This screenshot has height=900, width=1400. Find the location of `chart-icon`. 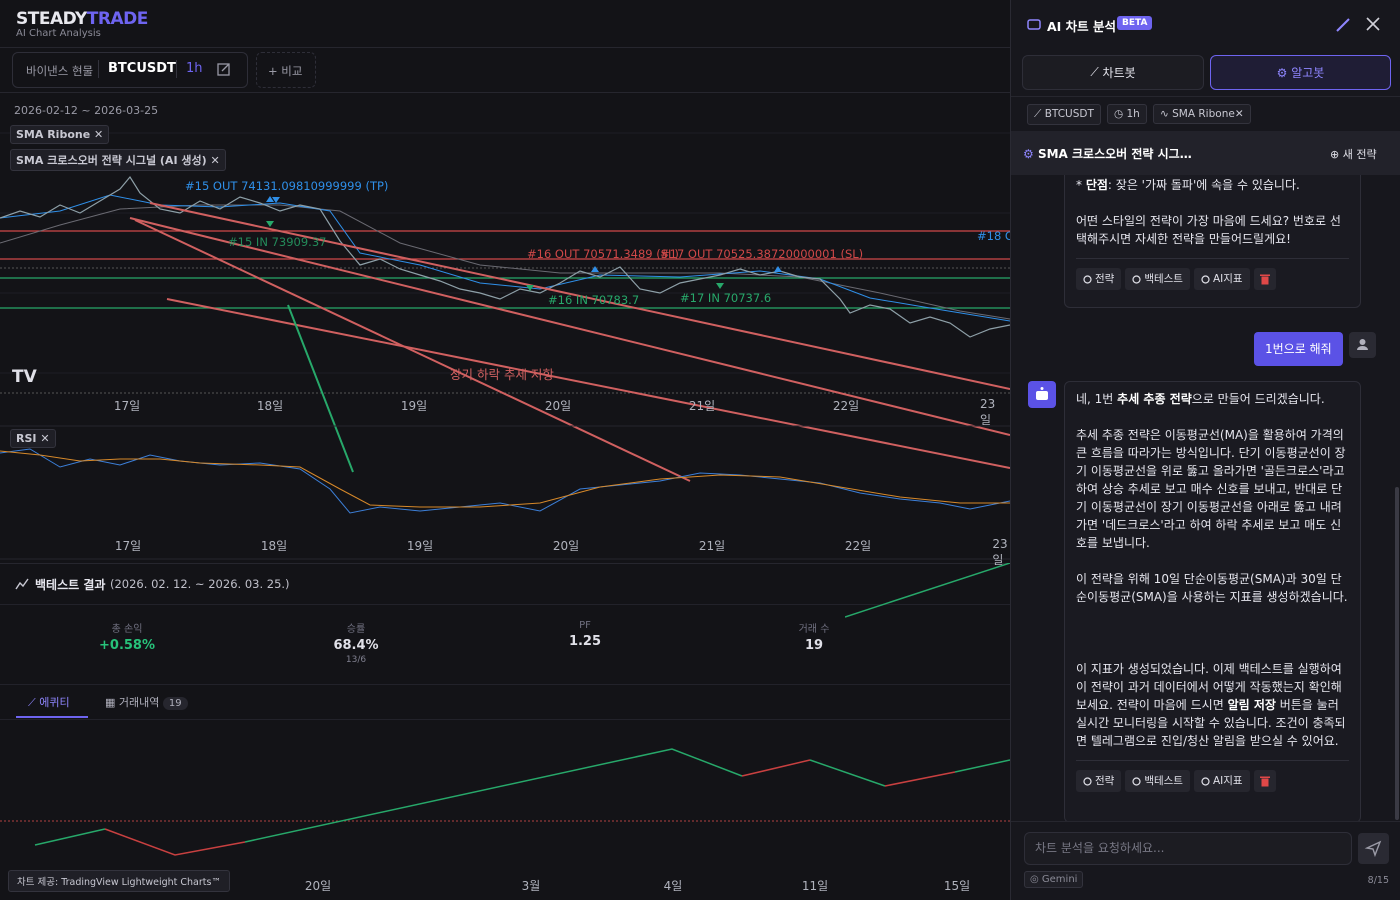

chart-icon is located at coordinates (22, 584).